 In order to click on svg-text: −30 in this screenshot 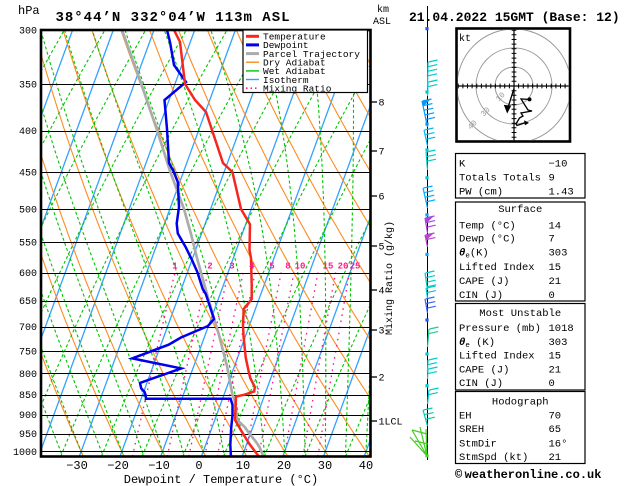, I will do `click(77, 466)`.